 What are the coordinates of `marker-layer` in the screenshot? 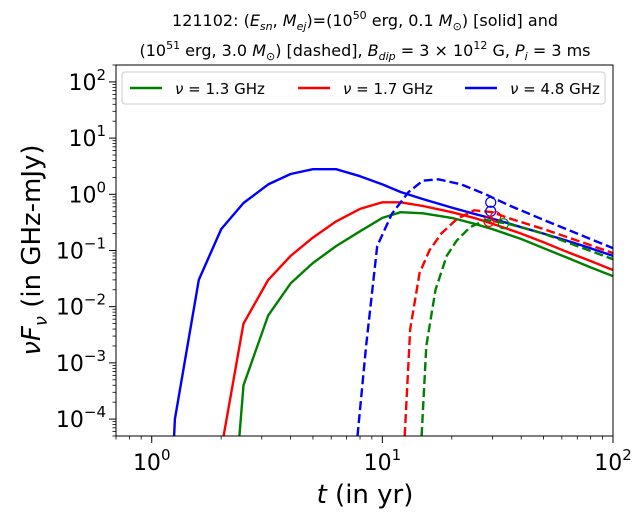 It's located at (496, 213).